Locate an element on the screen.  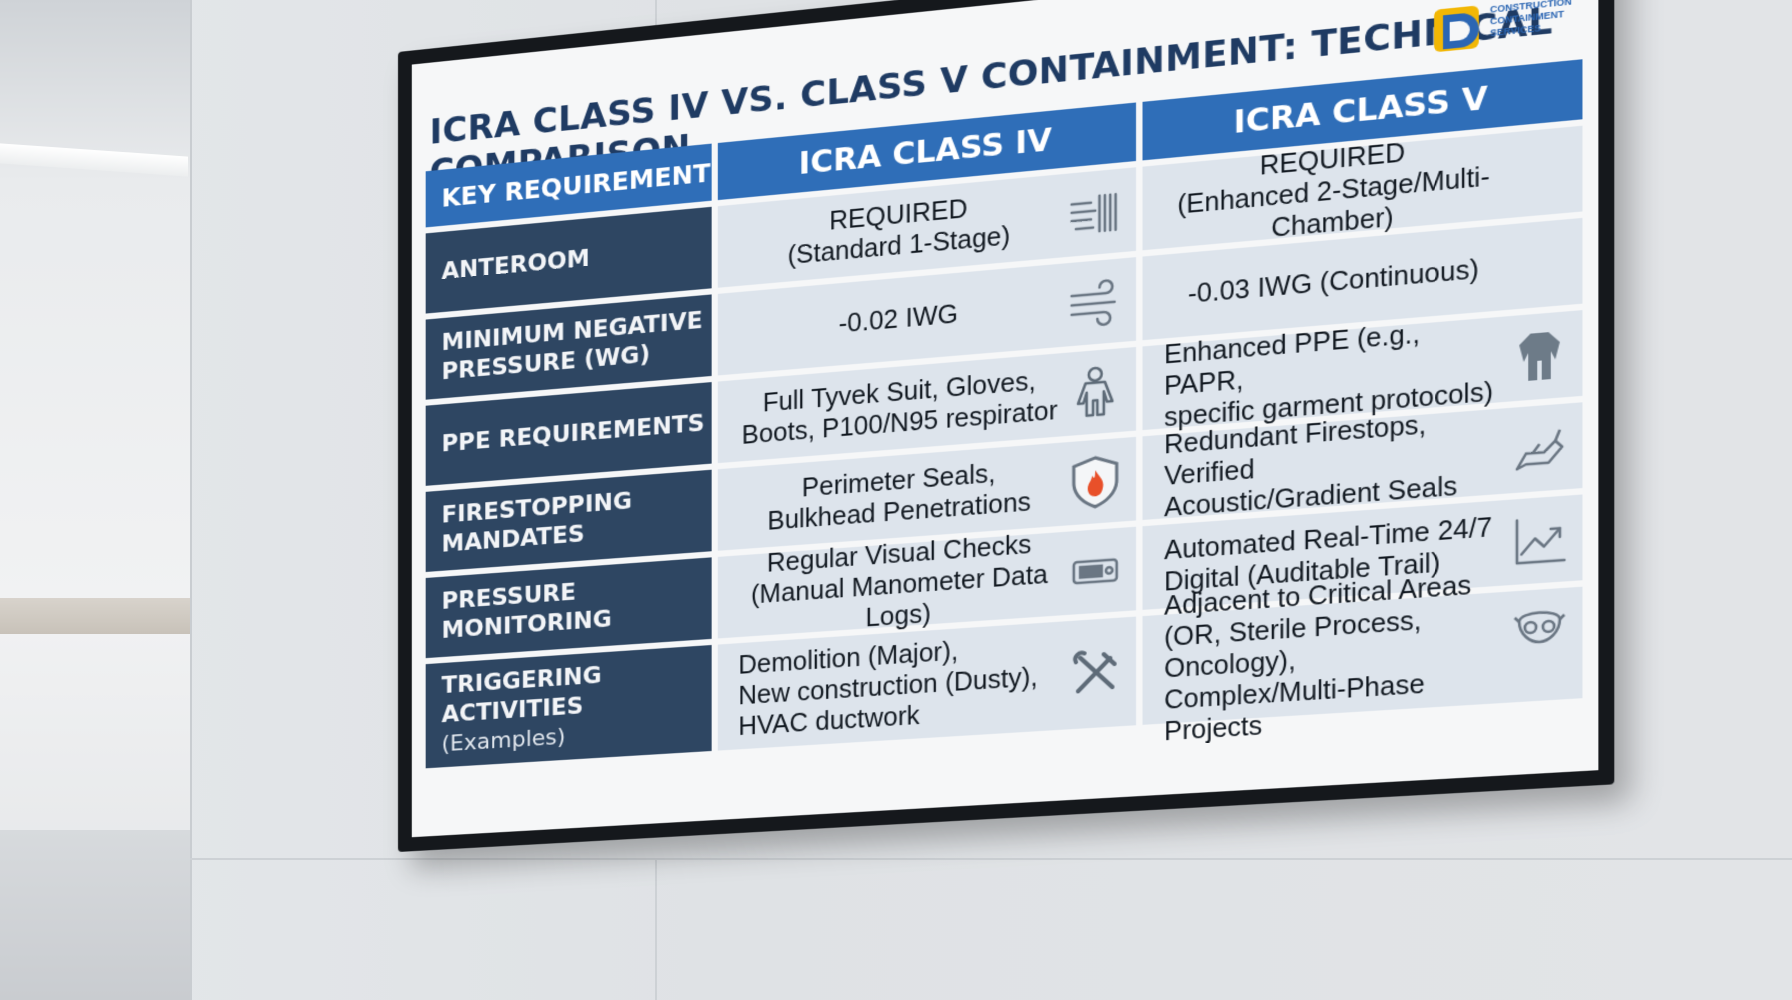
row-label-text: PPE REQUIREMENTS is located at coordinates (577, 433).